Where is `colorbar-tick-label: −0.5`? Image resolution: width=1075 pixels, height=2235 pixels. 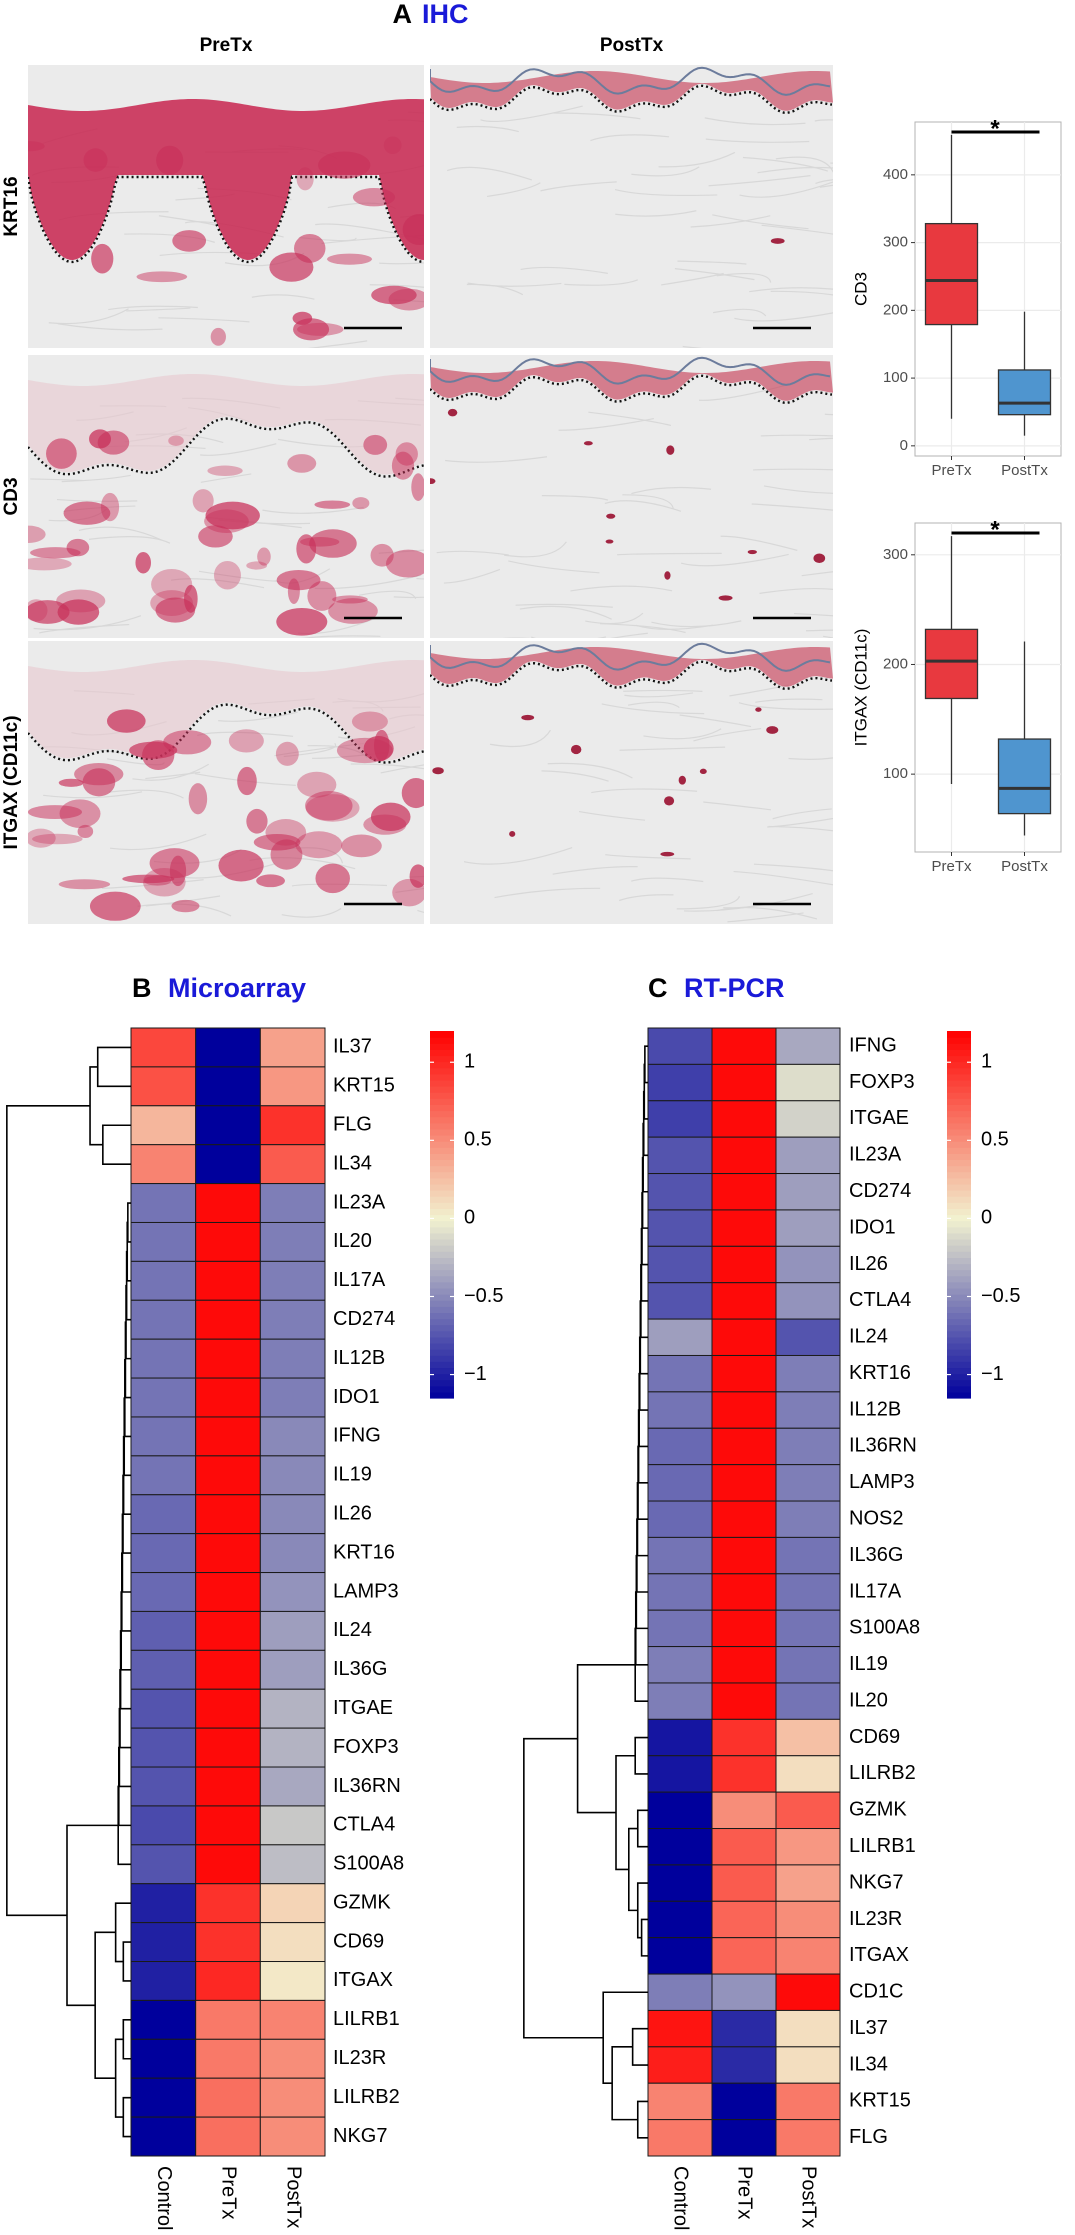 colorbar-tick-label: −0.5 is located at coordinates (483, 1296).